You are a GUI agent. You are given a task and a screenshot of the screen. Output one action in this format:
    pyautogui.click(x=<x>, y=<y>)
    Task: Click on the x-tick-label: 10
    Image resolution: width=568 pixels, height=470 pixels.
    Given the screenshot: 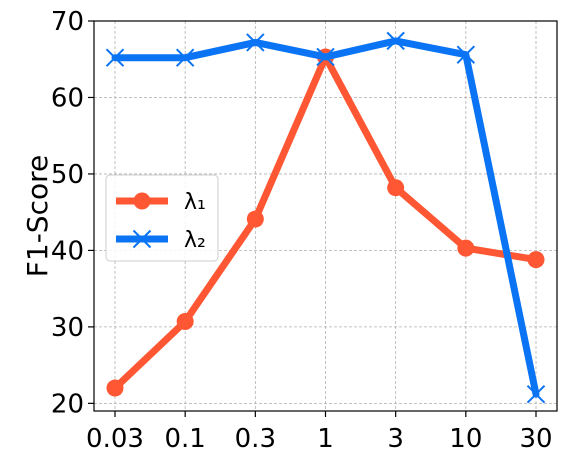 What is the action you would take?
    pyautogui.click(x=465, y=439)
    